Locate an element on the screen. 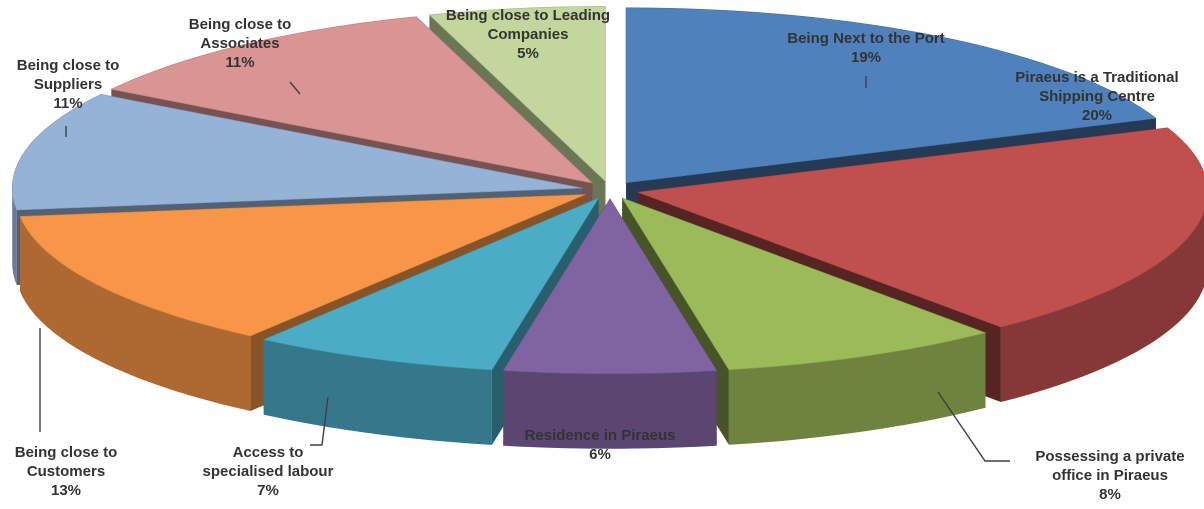 The height and width of the screenshot is (509, 1204). slice-label-line-5-0: Being close to is located at coordinates (66, 452).